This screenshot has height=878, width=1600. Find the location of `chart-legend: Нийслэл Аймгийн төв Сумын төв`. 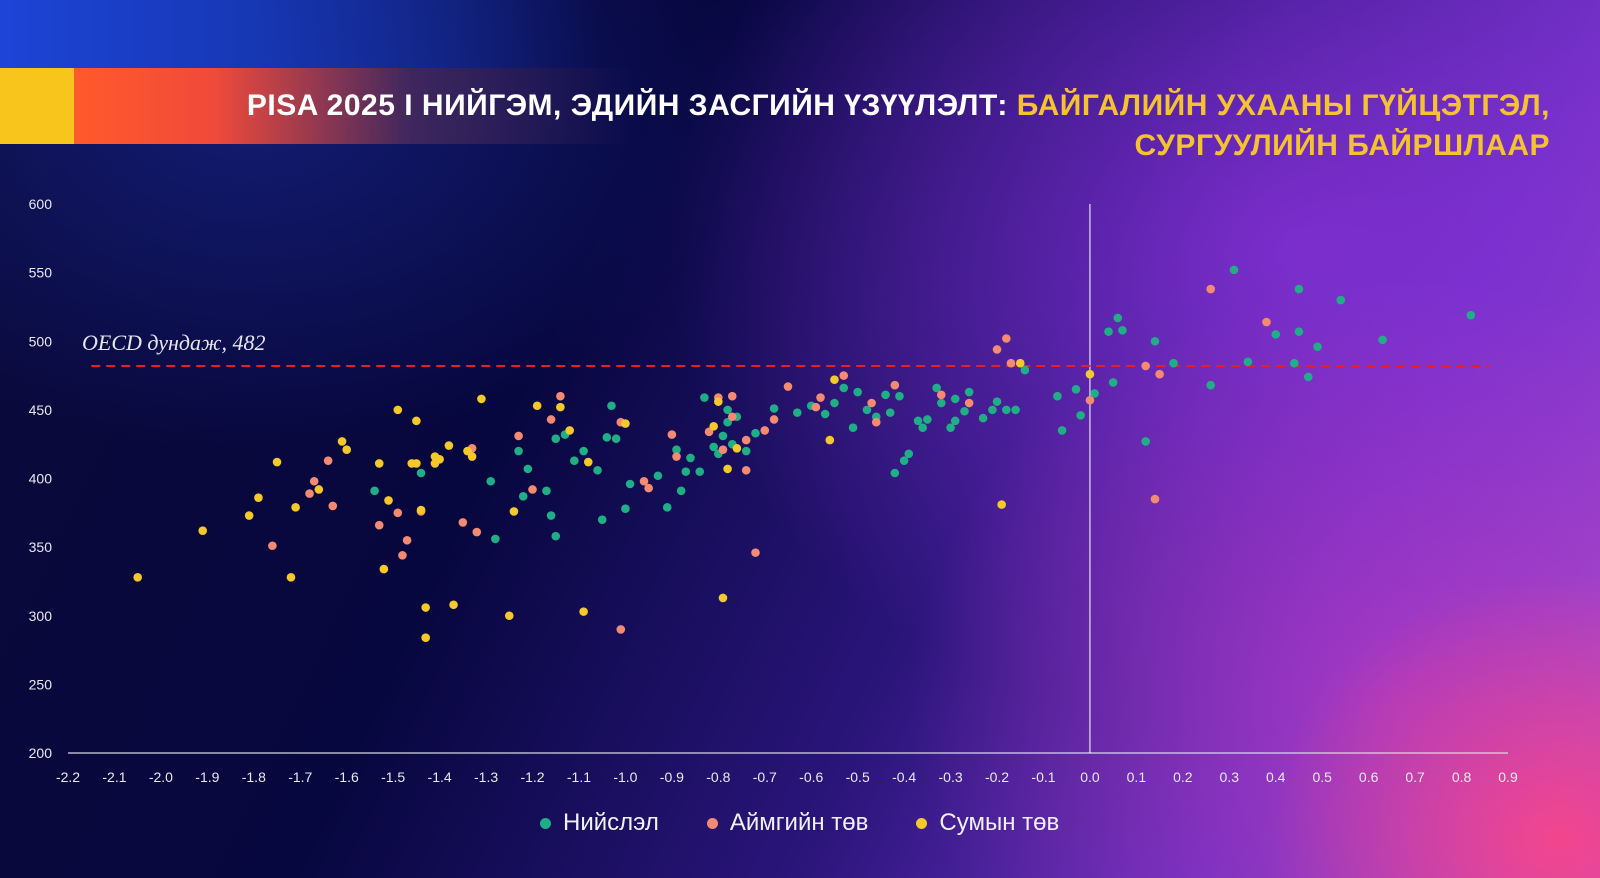

chart-legend: Нийслэл Аймгийн төв Сумын төв is located at coordinates (799, 823).